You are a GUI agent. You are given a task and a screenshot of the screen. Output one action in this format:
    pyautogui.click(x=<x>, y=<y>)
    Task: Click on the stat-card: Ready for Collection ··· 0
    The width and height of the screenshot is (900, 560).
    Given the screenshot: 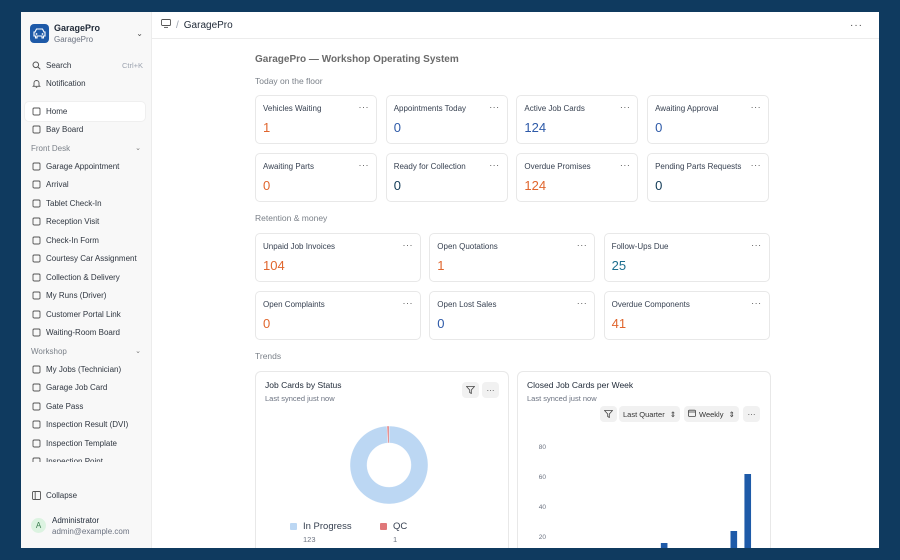 What is the action you would take?
    pyautogui.click(x=446, y=177)
    